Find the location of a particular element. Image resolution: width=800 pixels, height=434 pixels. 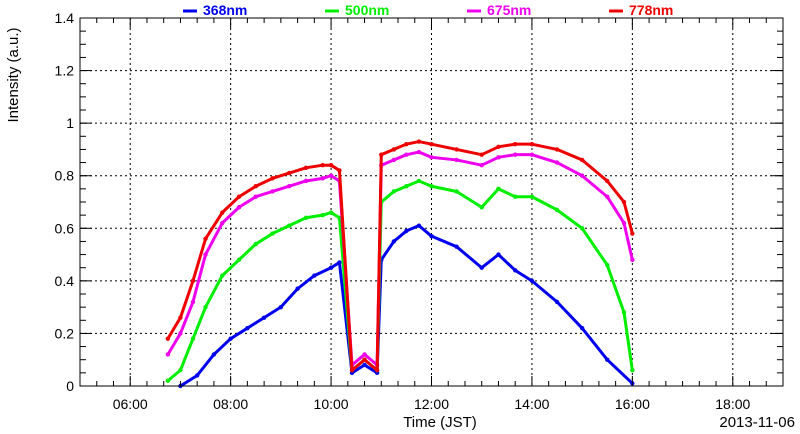

x-tick-label: 16:00 is located at coordinates (632, 404).